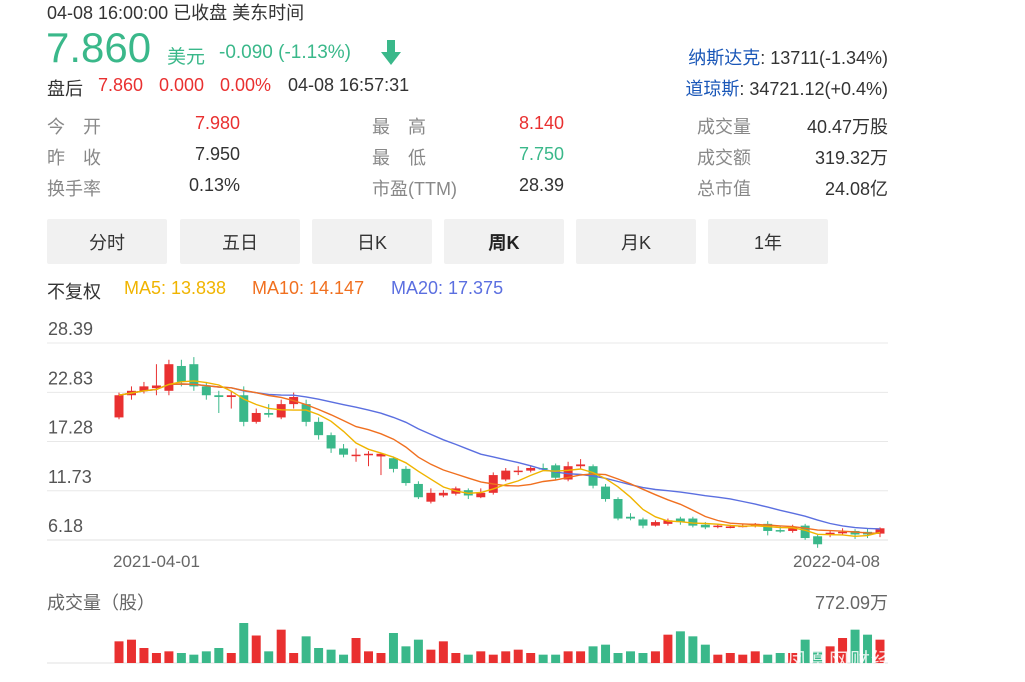  What do you see at coordinates (724, 189) in the screenshot?
I see `market-cap-label: 总市值` at bounding box center [724, 189].